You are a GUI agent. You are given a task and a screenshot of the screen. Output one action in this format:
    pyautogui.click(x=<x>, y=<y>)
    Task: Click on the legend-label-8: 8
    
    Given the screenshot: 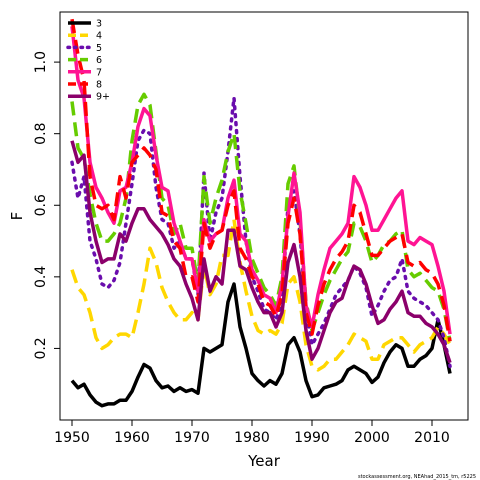 What is the action you would take?
    pyautogui.click(x=99, y=85)
    